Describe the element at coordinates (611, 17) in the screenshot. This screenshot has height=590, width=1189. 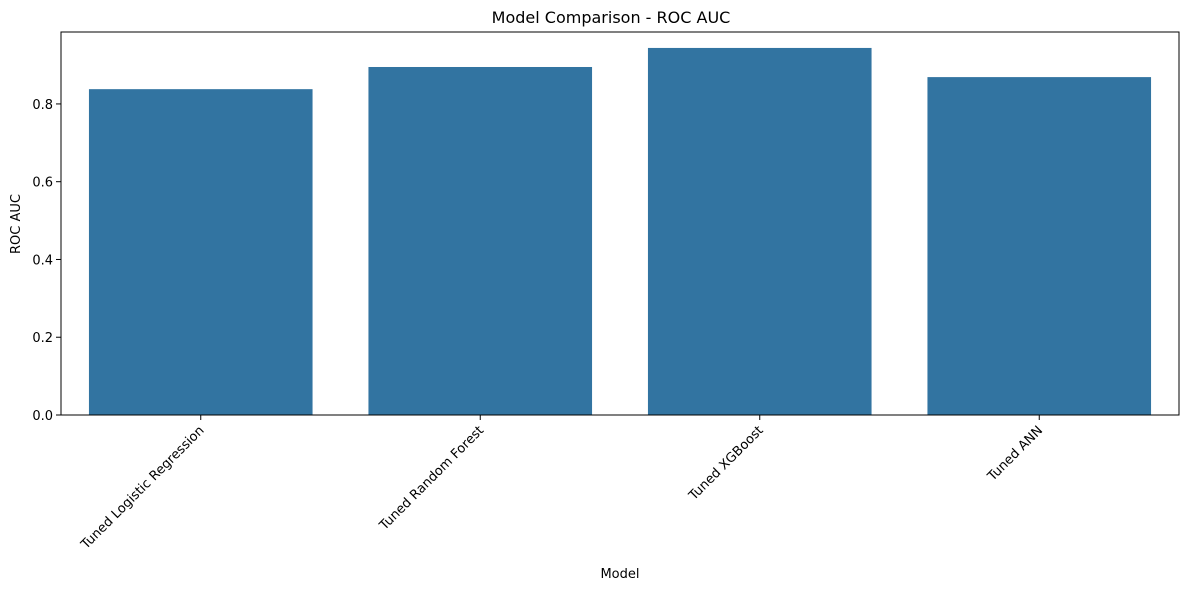
I see `chart-title: Model Comparison - ROC AUC` at that location.